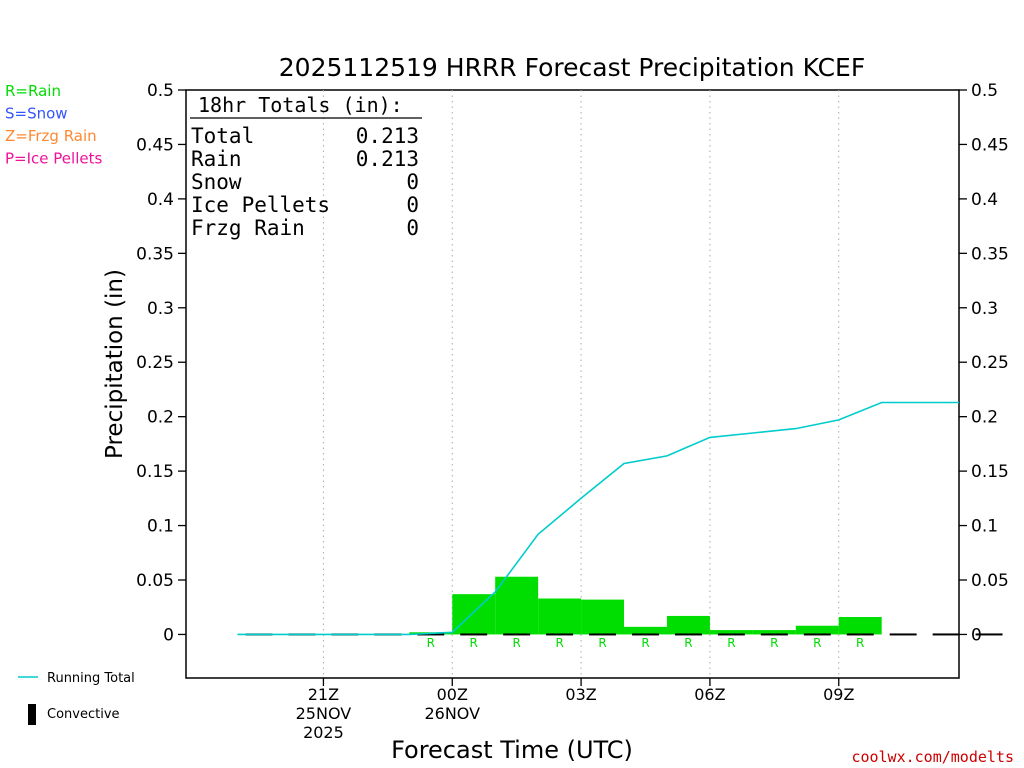 The image size is (1024, 768). What do you see at coordinates (216, 182) in the screenshot?
I see `totals-row-label: Snow` at bounding box center [216, 182].